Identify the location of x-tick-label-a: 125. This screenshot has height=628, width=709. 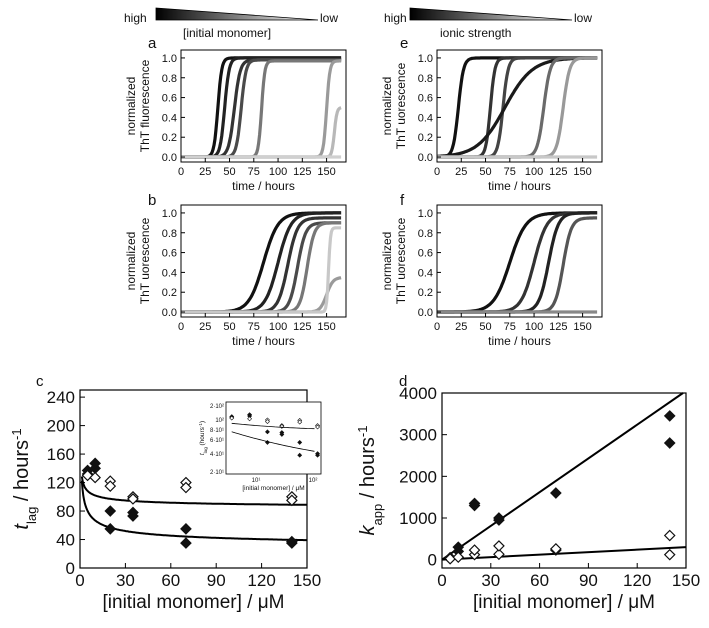
(302, 172).